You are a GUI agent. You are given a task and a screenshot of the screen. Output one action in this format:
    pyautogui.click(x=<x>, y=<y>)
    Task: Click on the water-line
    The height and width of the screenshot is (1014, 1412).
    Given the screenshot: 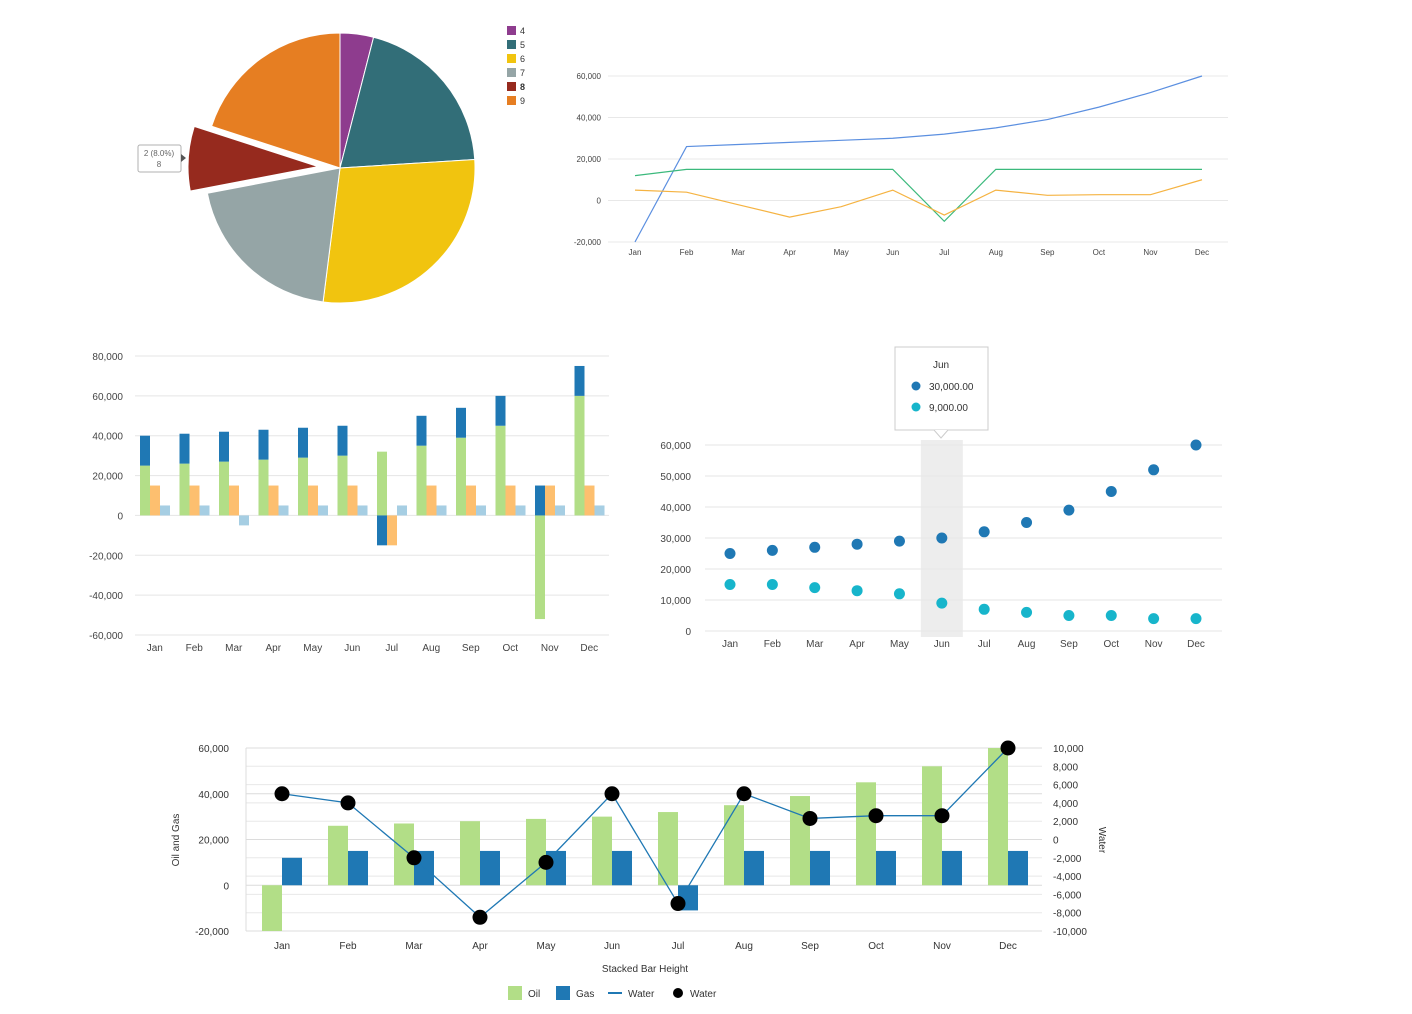 What is the action you would take?
    pyautogui.click(x=645, y=833)
    